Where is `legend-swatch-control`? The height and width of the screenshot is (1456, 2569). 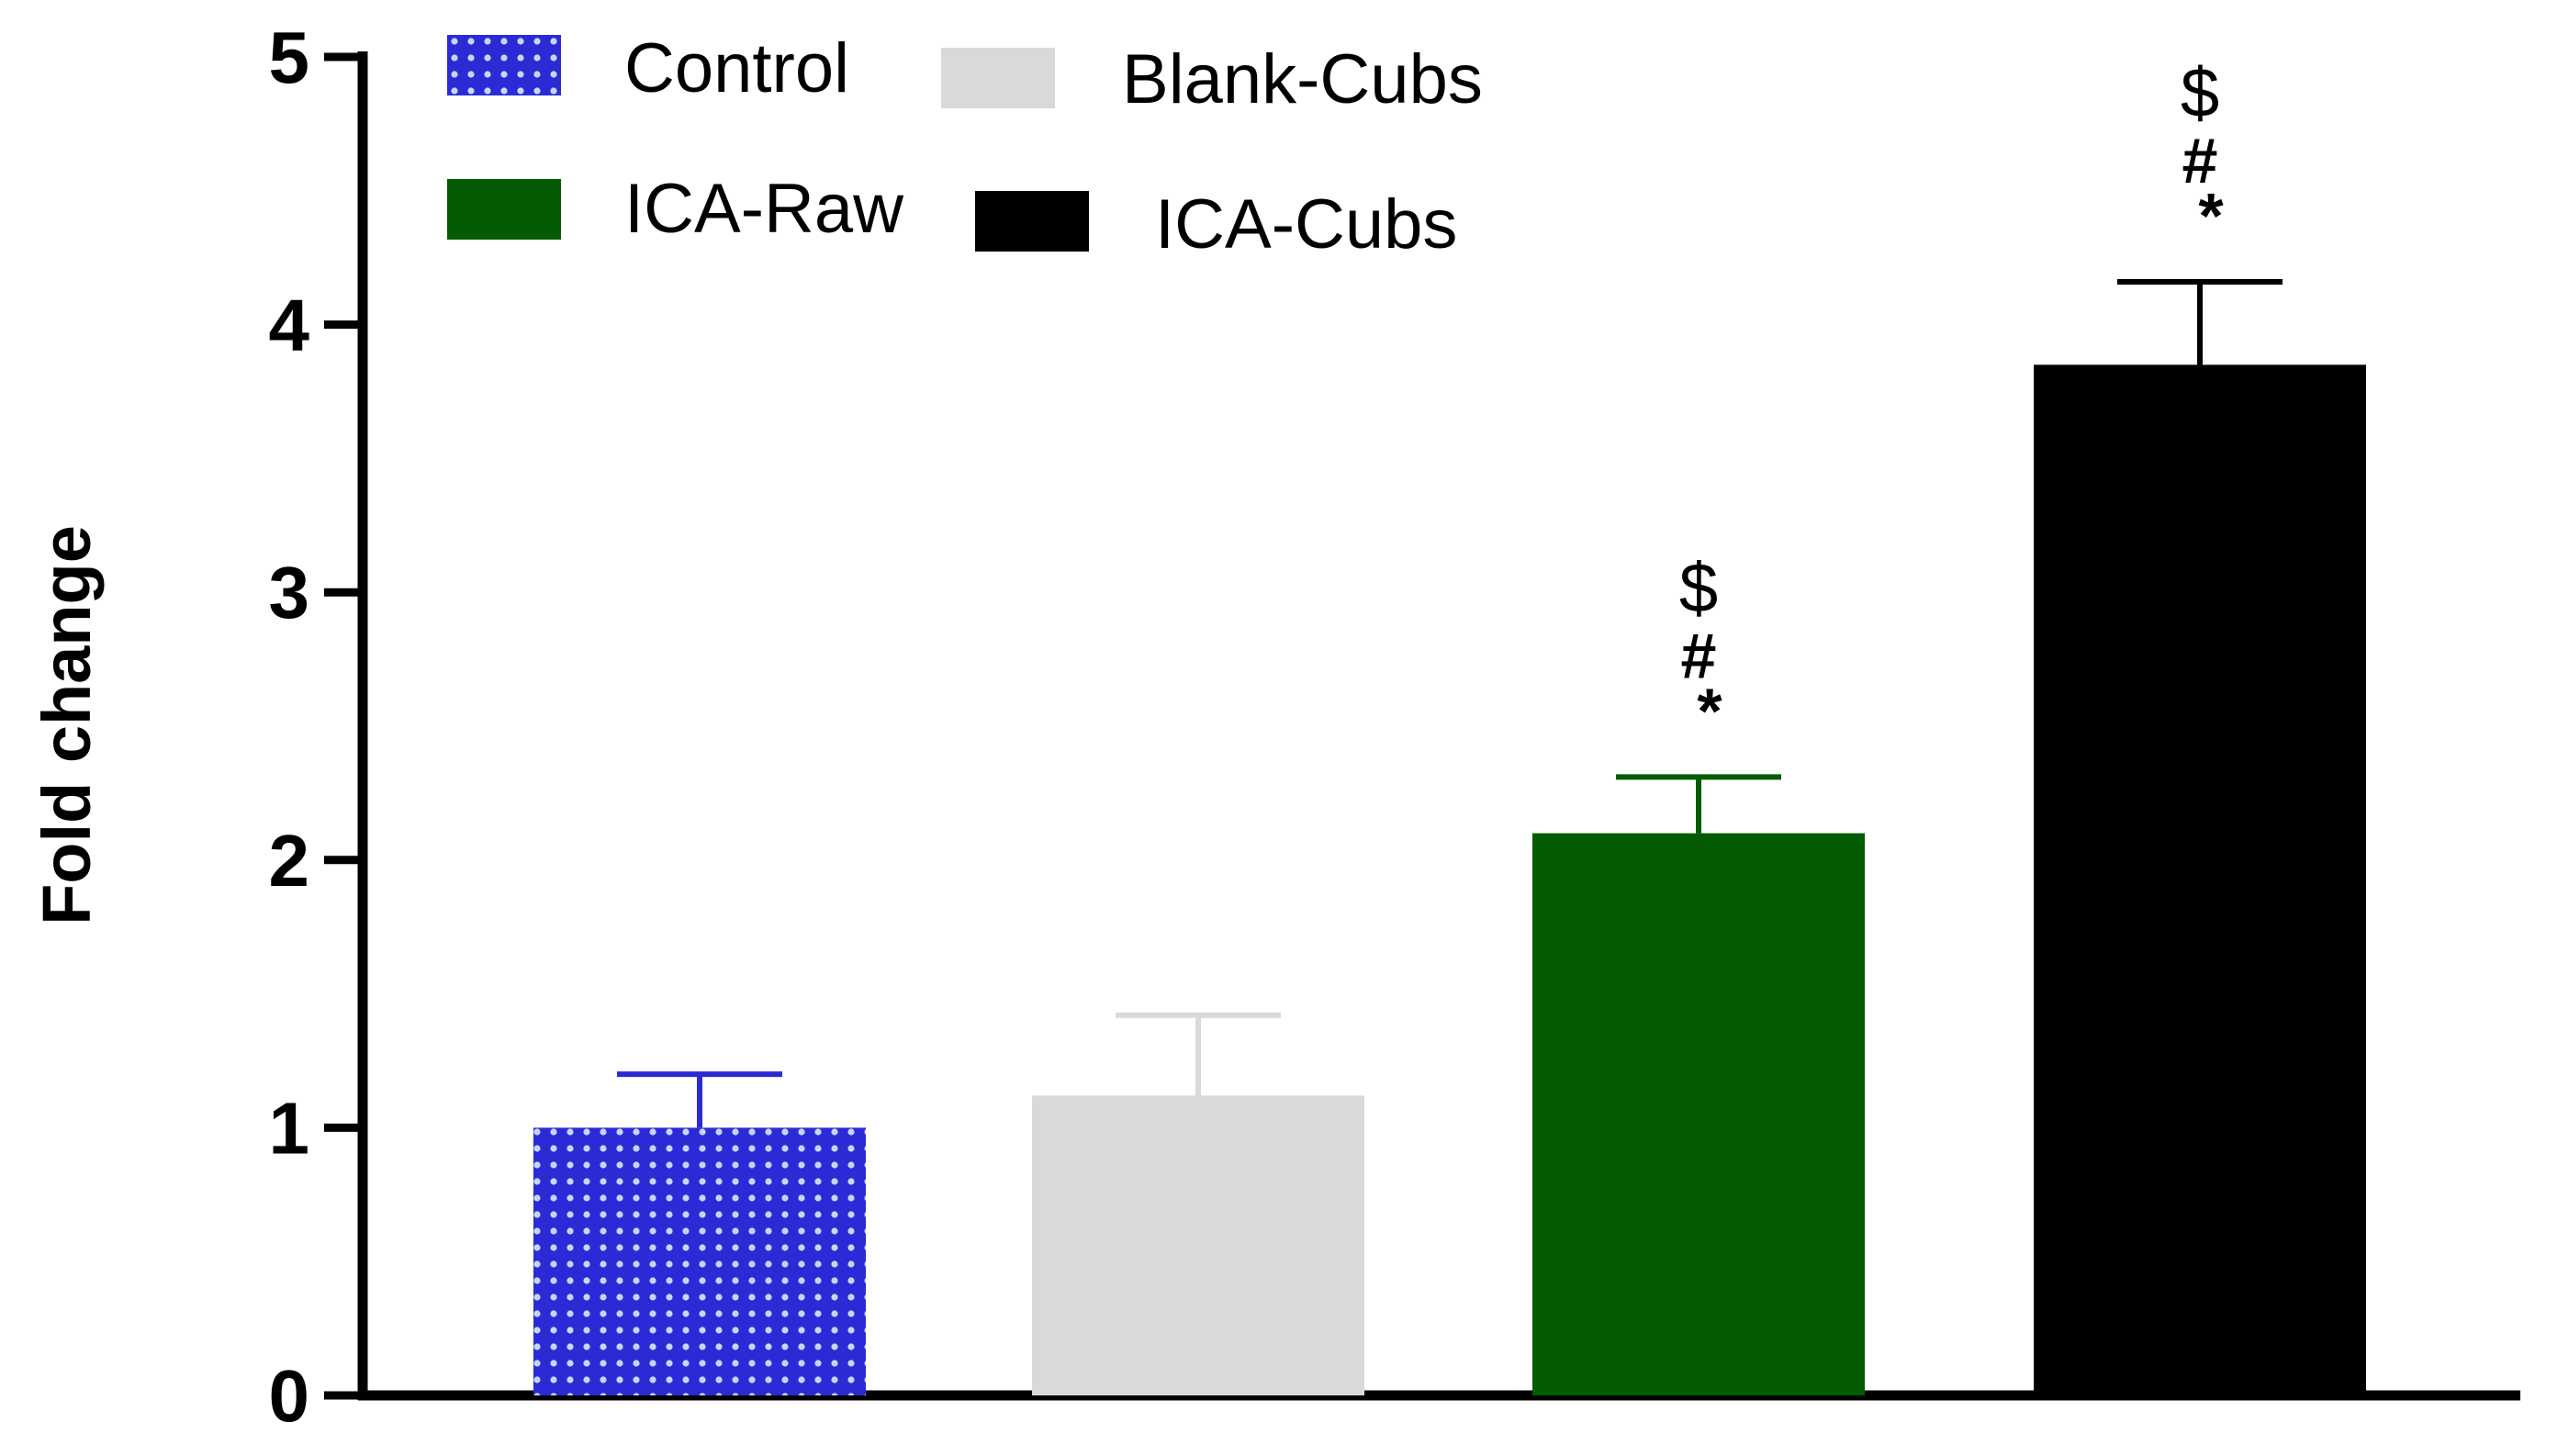
legend-swatch-control is located at coordinates (504, 65).